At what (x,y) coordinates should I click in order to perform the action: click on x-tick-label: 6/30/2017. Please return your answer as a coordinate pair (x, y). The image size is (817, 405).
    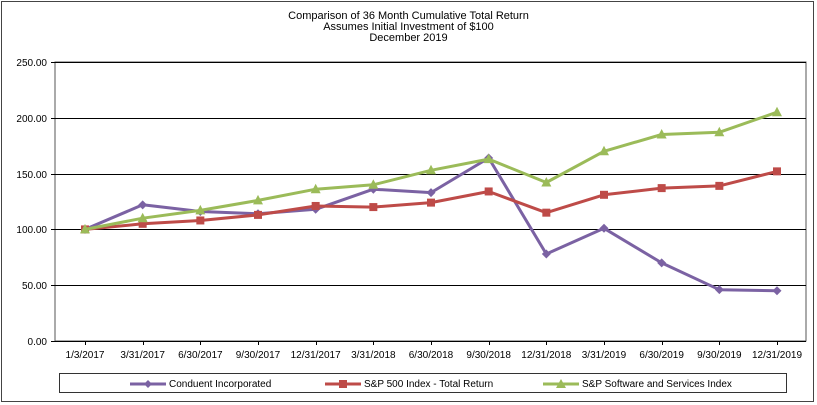
    Looking at the image, I should click on (200, 355).